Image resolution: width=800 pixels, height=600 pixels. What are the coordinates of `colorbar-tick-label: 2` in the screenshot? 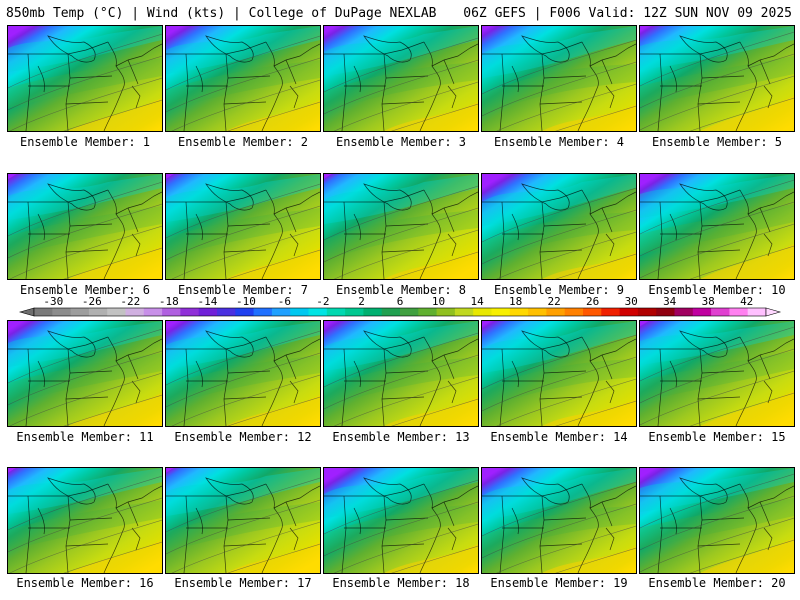 It's located at (361, 302).